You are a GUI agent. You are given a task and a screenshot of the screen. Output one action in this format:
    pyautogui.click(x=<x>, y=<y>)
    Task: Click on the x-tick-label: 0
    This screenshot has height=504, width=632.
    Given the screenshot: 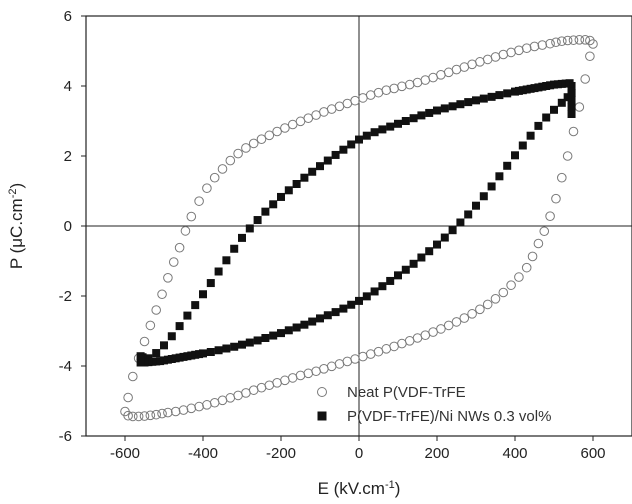 What is the action you would take?
    pyautogui.click(x=359, y=453)
    